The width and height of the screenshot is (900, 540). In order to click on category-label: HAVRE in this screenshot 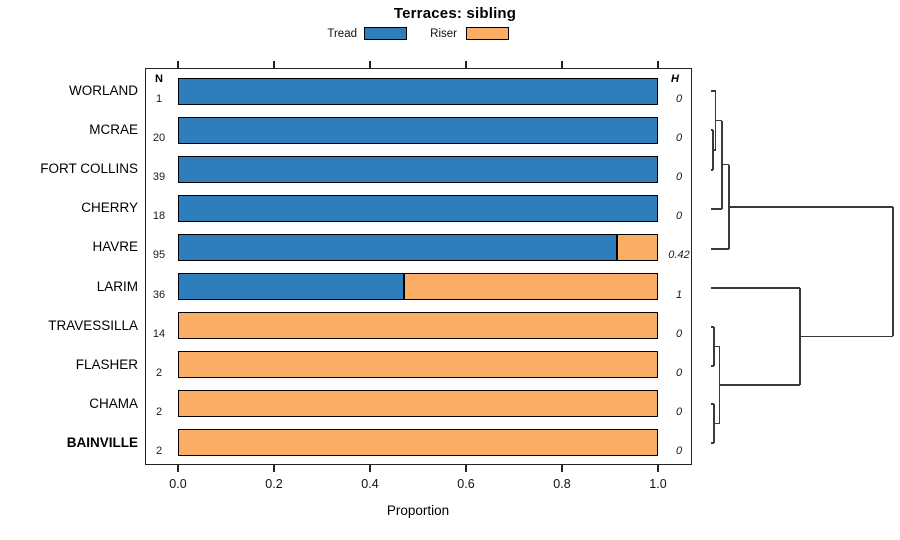, I will do `click(115, 247)`.